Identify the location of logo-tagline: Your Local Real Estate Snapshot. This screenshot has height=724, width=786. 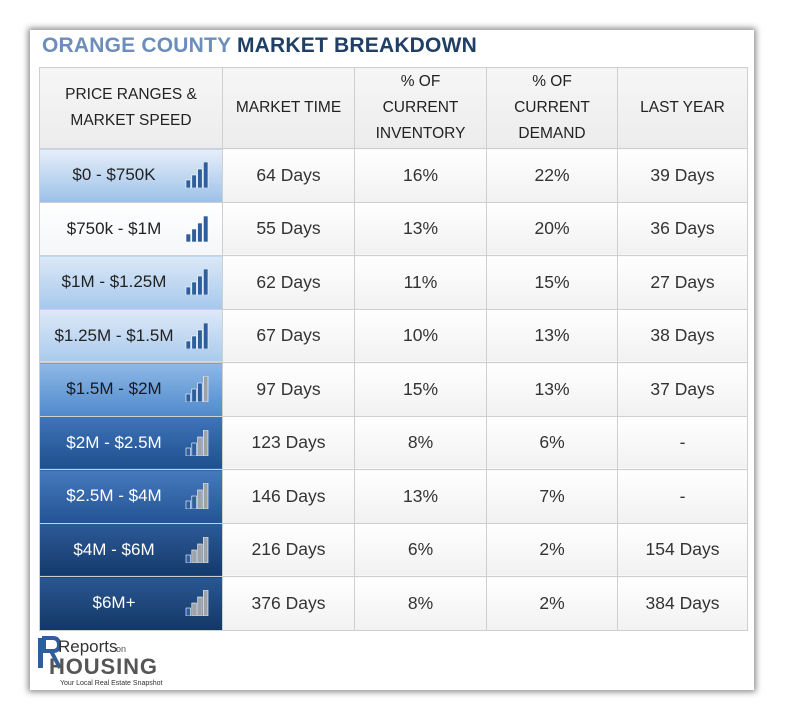
(111, 683).